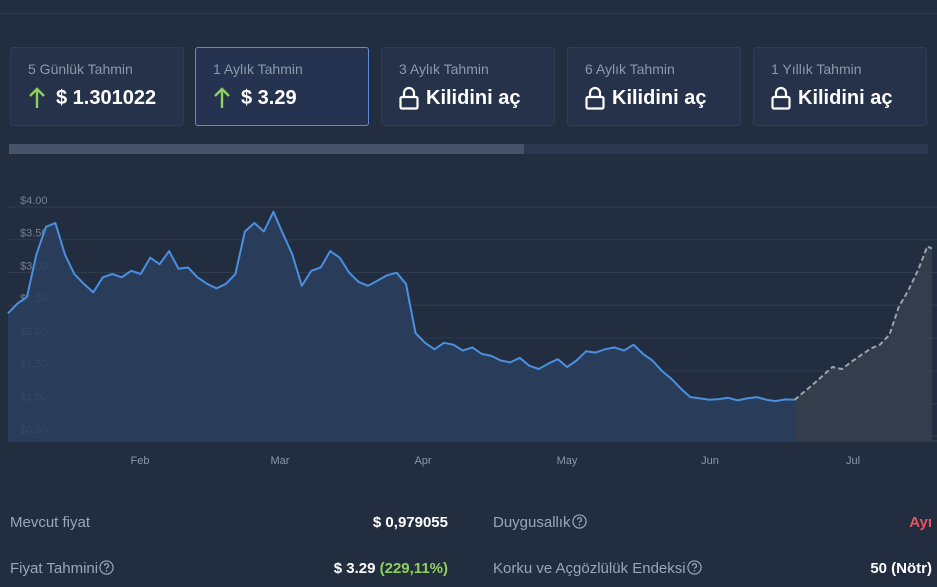 This screenshot has width=937, height=587. Describe the element at coordinates (80, 69) in the screenshot. I see `forecast-card-label: 5 Günlük Tahmin` at that location.